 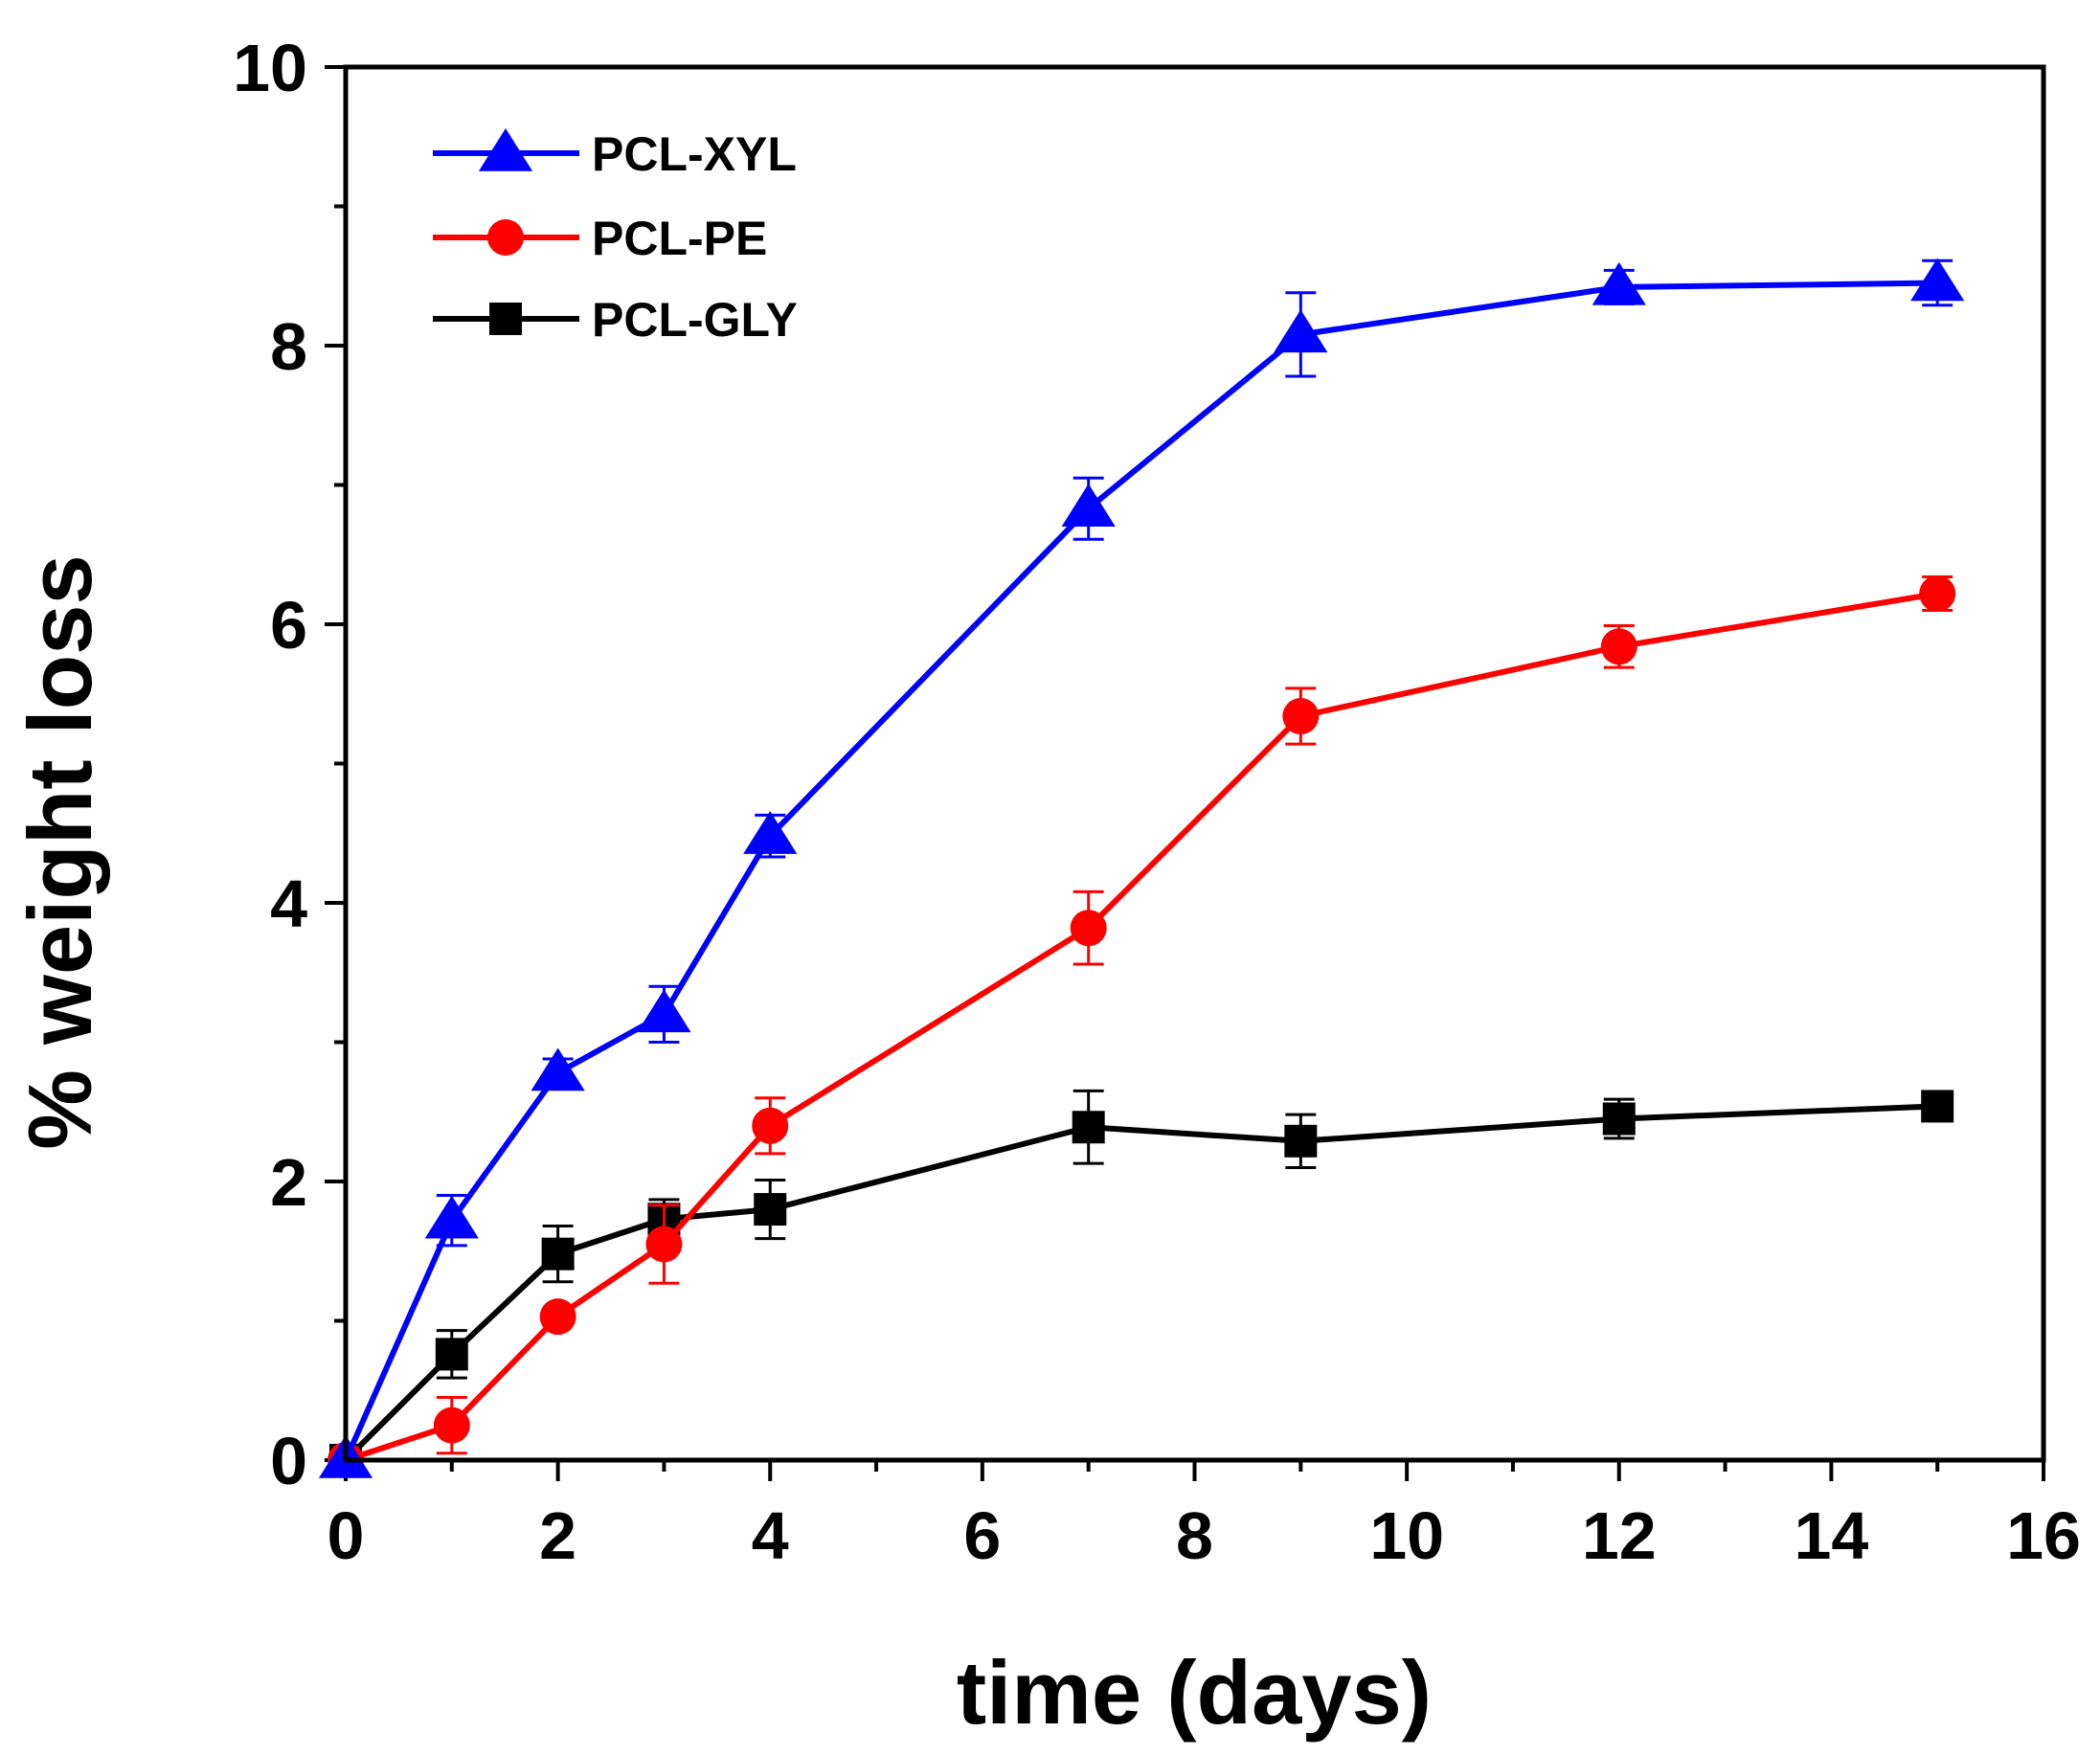 What do you see at coordinates (2043, 1536) in the screenshot?
I see `x-tick-label: 16` at bounding box center [2043, 1536].